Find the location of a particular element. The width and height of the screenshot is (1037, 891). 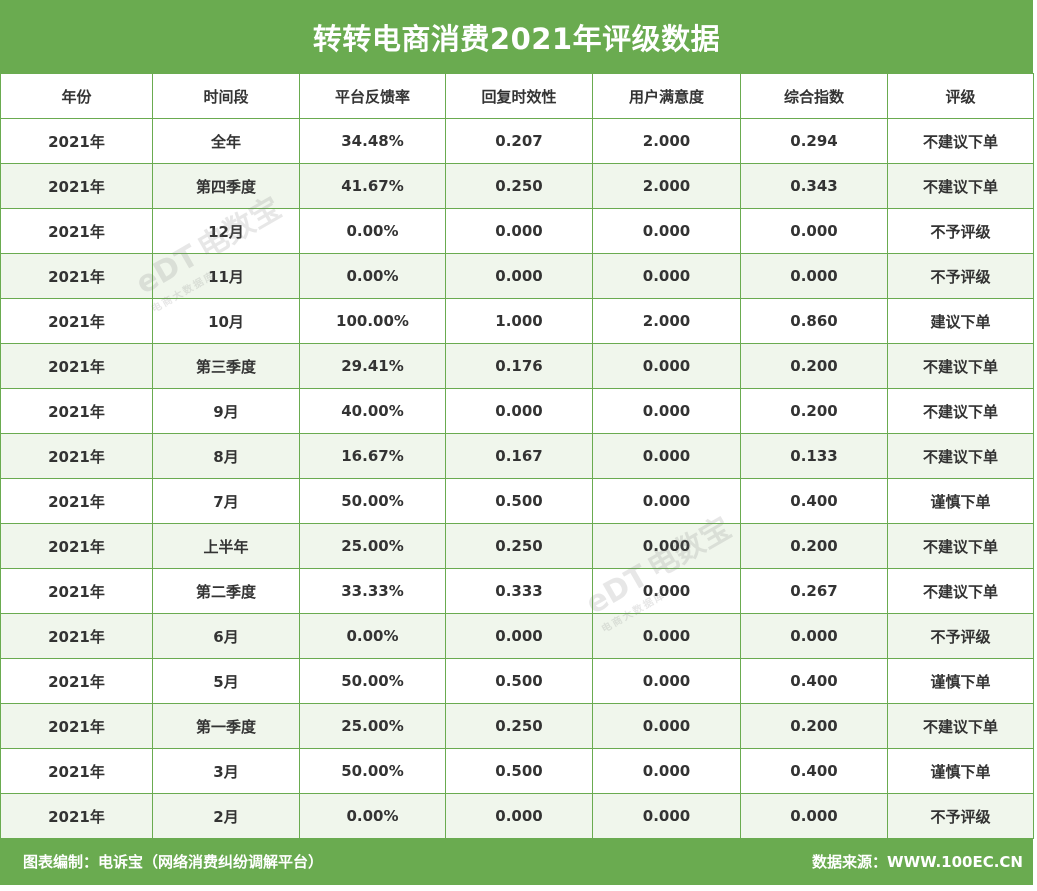

table-row: 2021年 第三季度 29.41% 0.176 0.000 0.200 不建议下单 is located at coordinates (517, 366).